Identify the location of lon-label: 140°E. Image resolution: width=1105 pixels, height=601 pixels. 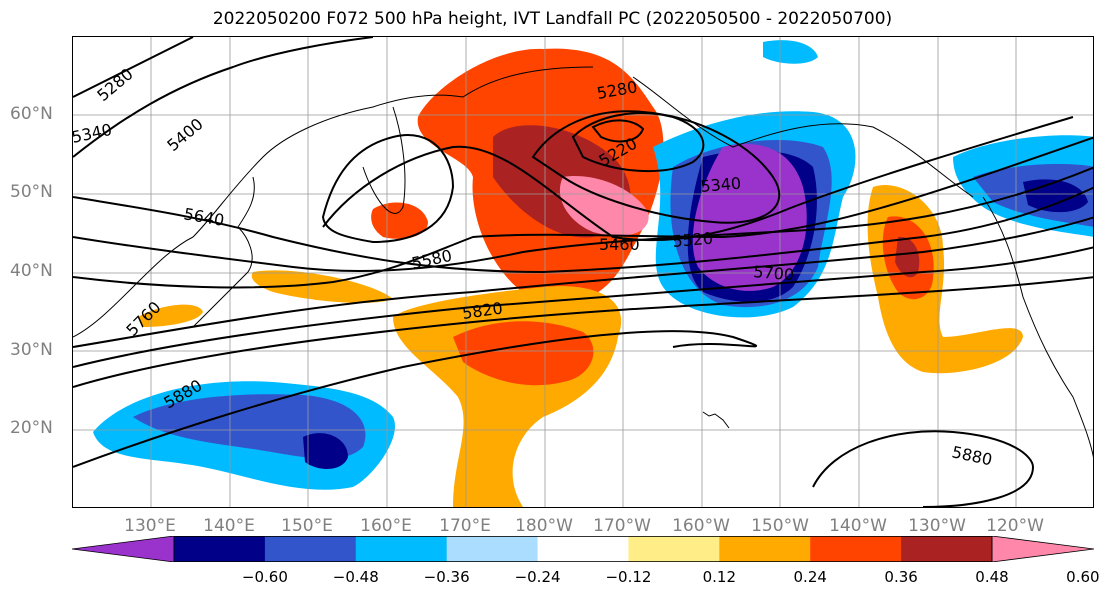
(229, 526).